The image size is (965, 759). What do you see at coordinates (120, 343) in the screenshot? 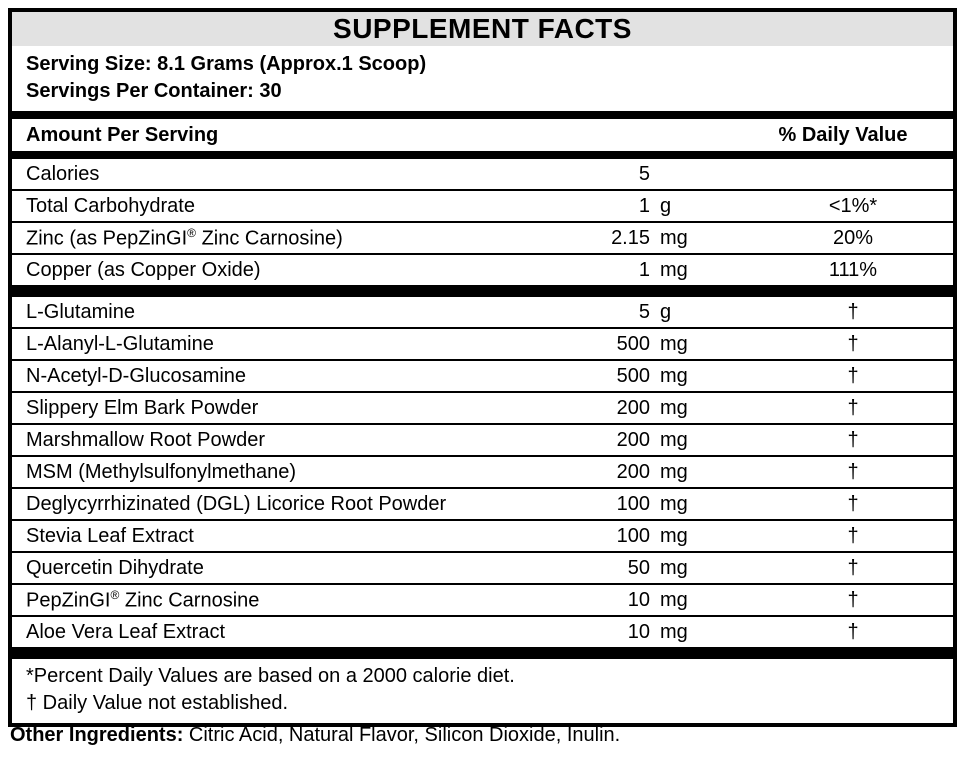
I see `ingredient-name: L-Alanyl-L-Glutamine` at bounding box center [120, 343].